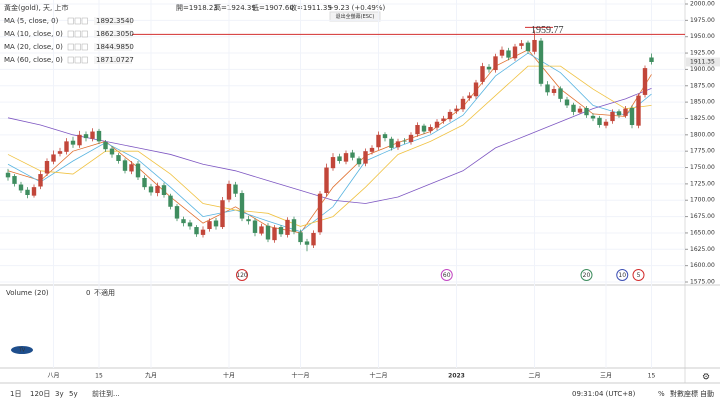 The width and height of the screenshot is (720, 409). Describe the element at coordinates (661, 394) in the screenshot. I see `percent: %` at that location.